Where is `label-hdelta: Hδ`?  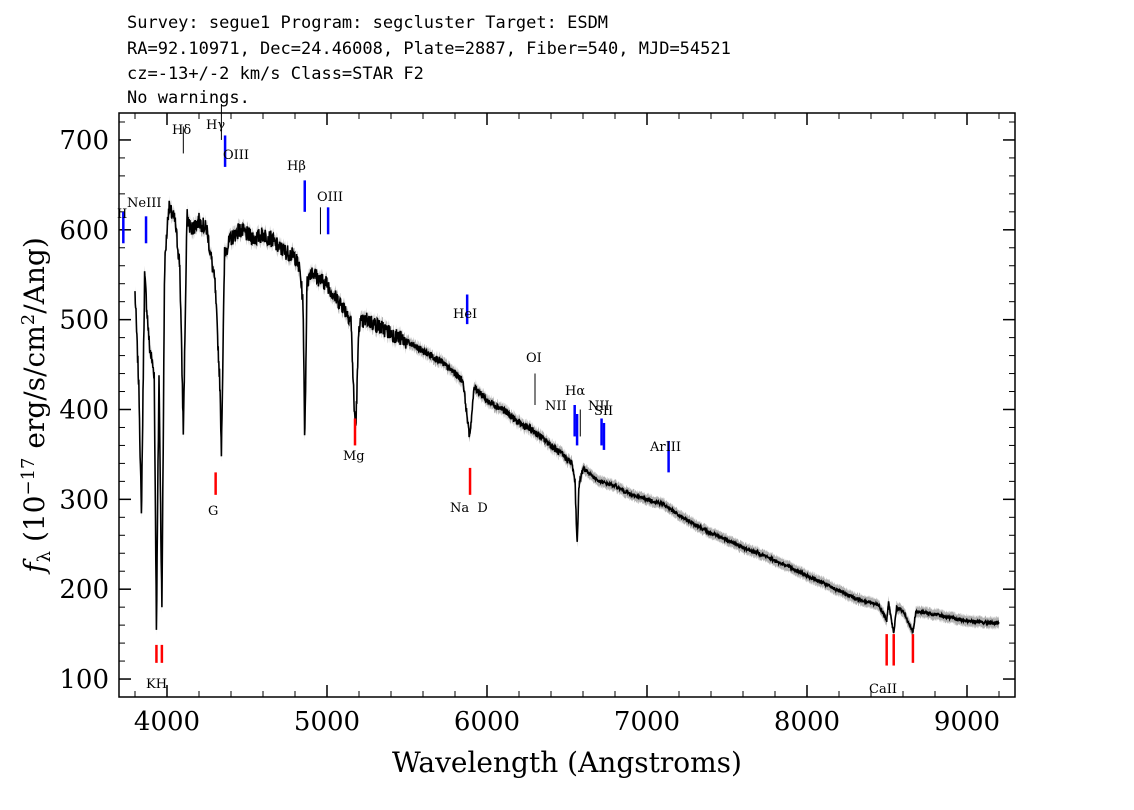
label-hdelta: Hδ is located at coordinates (181, 130).